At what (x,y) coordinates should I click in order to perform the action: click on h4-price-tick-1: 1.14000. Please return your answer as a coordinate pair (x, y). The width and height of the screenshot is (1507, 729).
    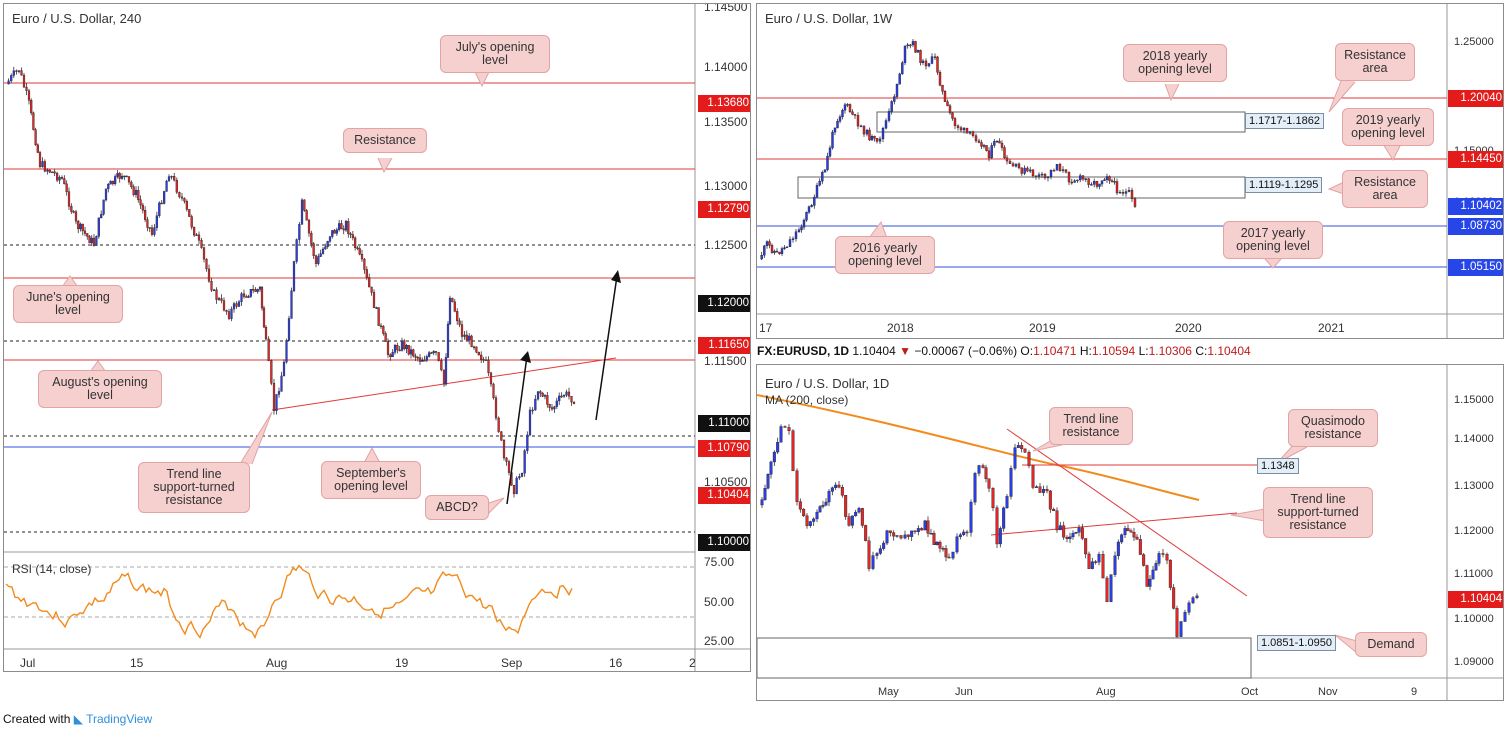
    Looking at the image, I should click on (726, 67).